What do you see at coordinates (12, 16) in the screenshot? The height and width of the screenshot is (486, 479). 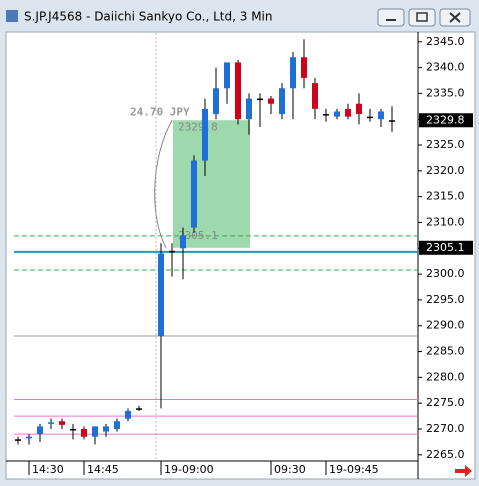 I see `window-icon` at bounding box center [12, 16].